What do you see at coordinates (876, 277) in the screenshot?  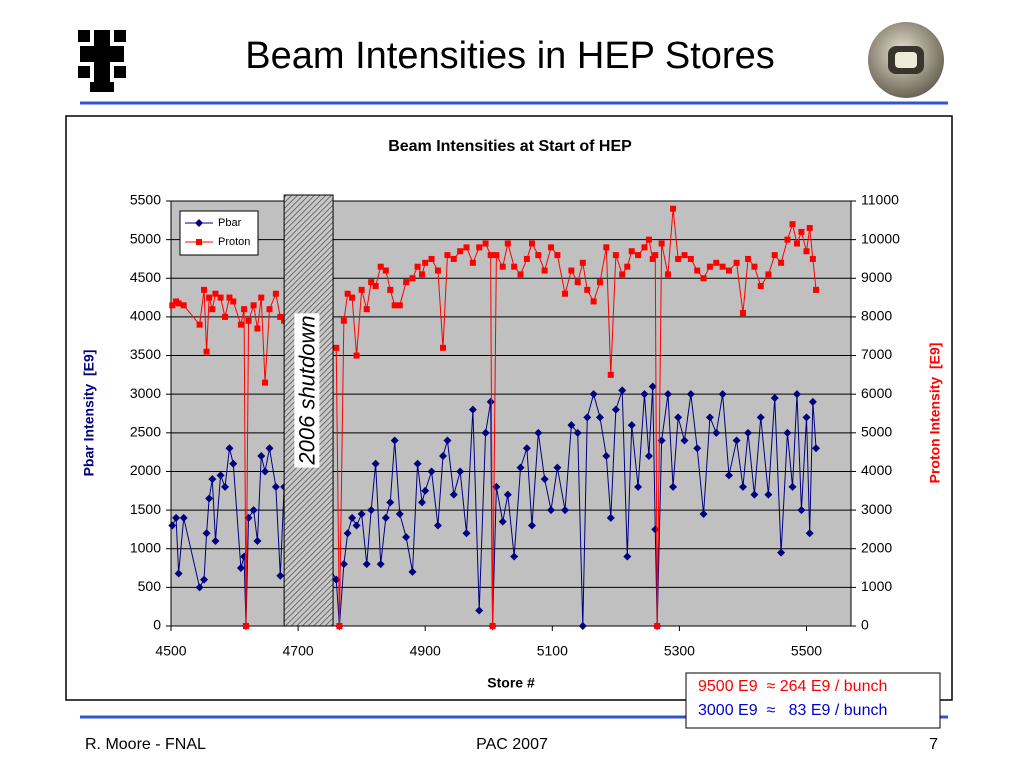 I see `y2-tick-label: 9000` at bounding box center [876, 277].